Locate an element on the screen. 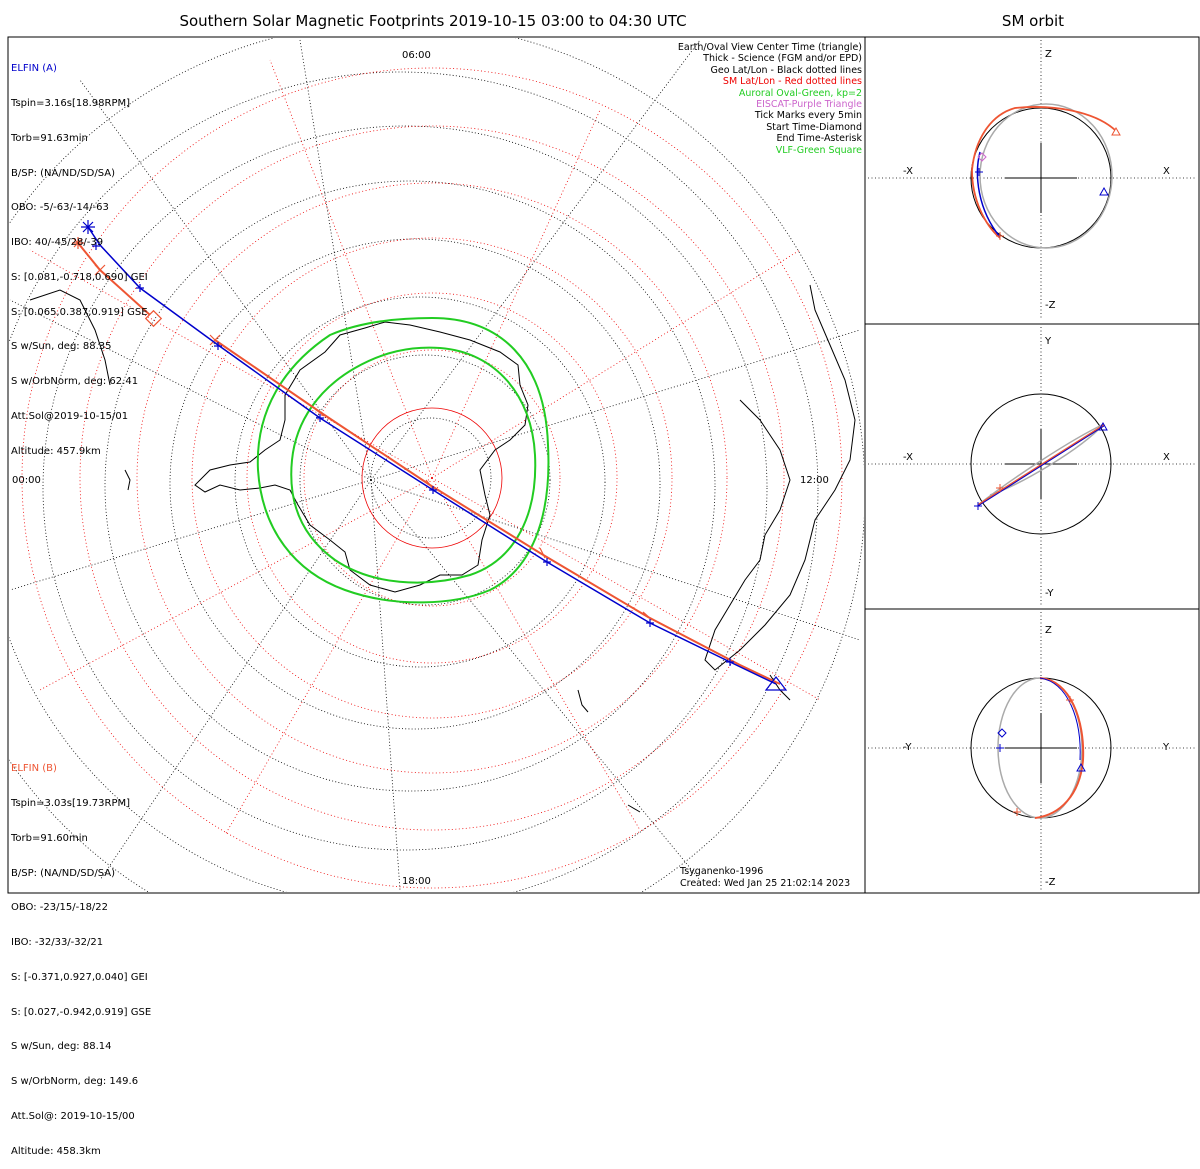 This screenshot has height=1169, width=1200. earth-circle is located at coordinates (1041, 464).